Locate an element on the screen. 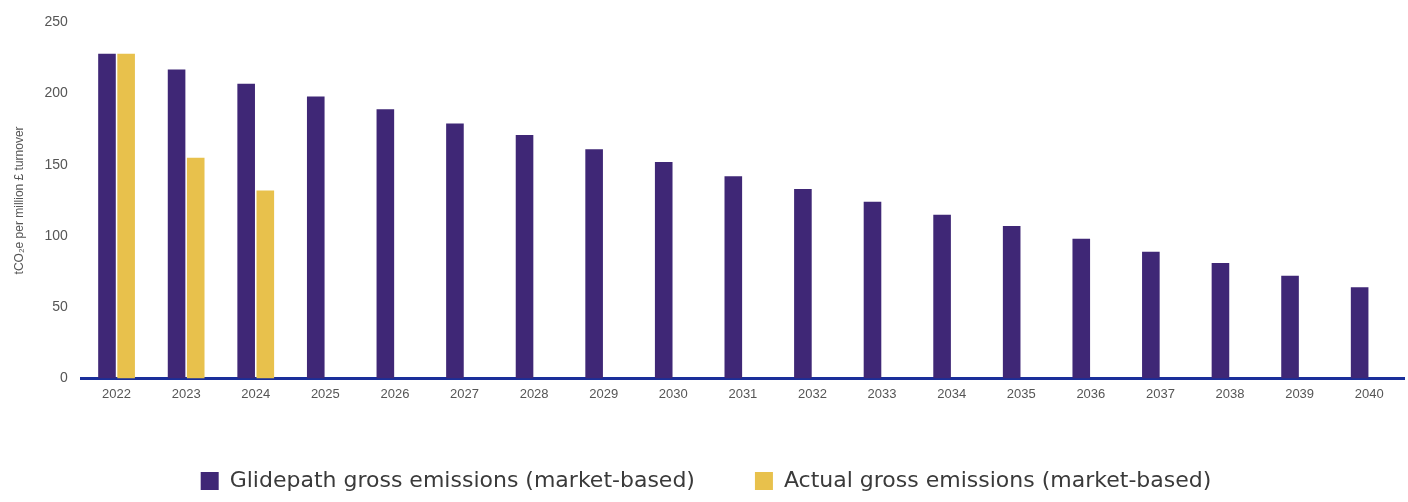 The width and height of the screenshot is (1408, 502). legend-label: Actual gross emissions (market-based) is located at coordinates (997, 479).